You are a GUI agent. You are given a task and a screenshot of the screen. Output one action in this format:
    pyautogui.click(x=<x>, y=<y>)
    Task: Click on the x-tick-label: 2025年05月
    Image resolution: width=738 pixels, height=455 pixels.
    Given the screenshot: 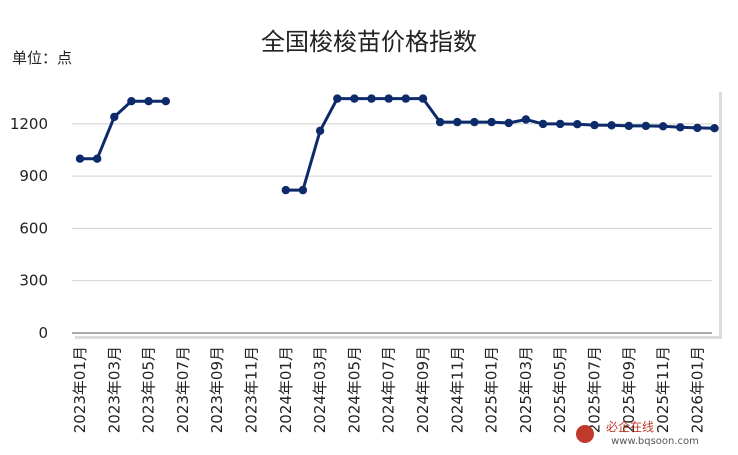 What is the action you would take?
    pyautogui.click(x=560, y=389)
    